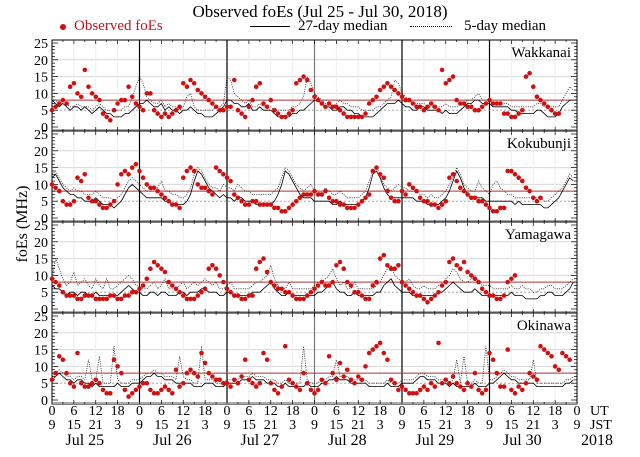 The image size is (640, 457). What do you see at coordinates (601, 425) in the screenshot?
I see `x-unit-jst: JST` at bounding box center [601, 425].